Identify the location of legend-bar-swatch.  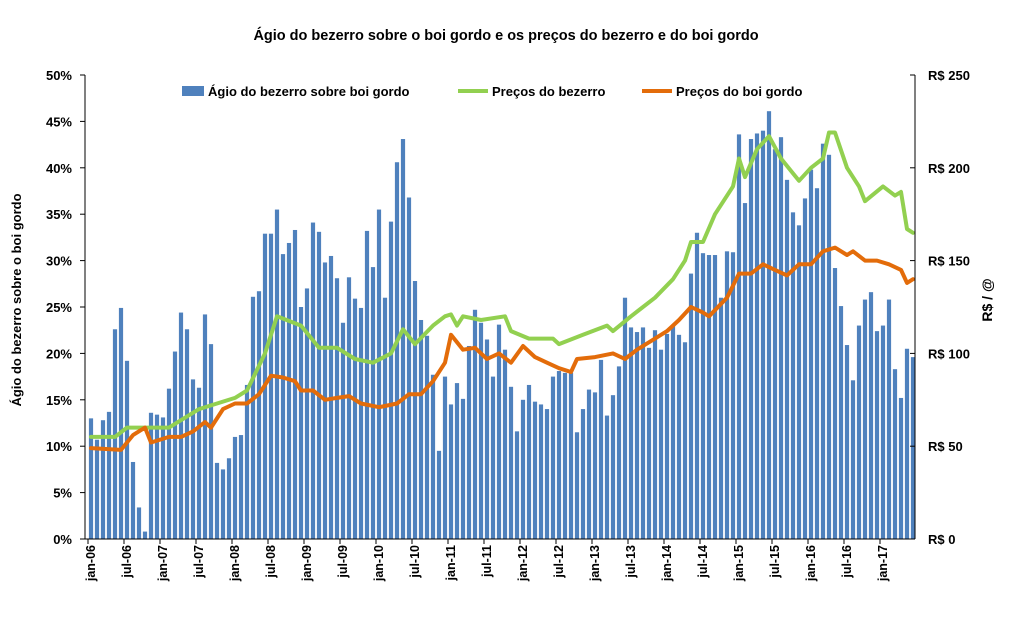
(193, 91).